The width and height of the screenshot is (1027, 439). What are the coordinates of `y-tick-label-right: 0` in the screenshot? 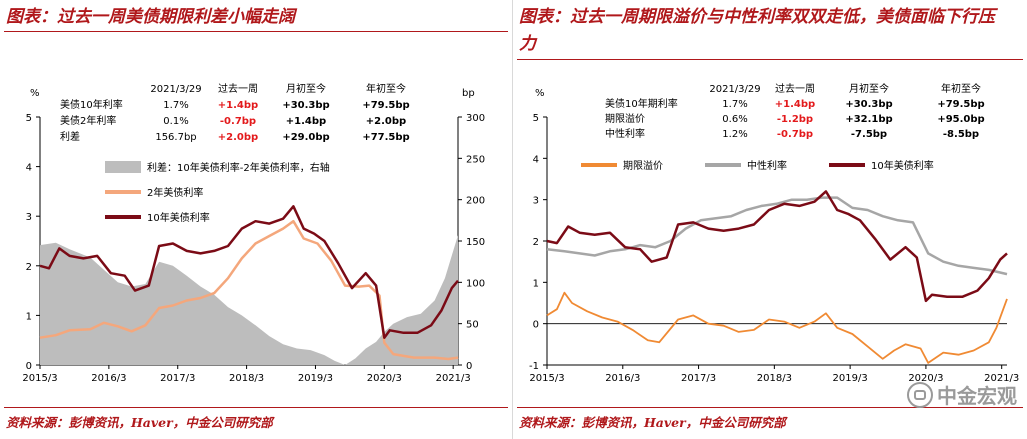 It's located at (469, 366).